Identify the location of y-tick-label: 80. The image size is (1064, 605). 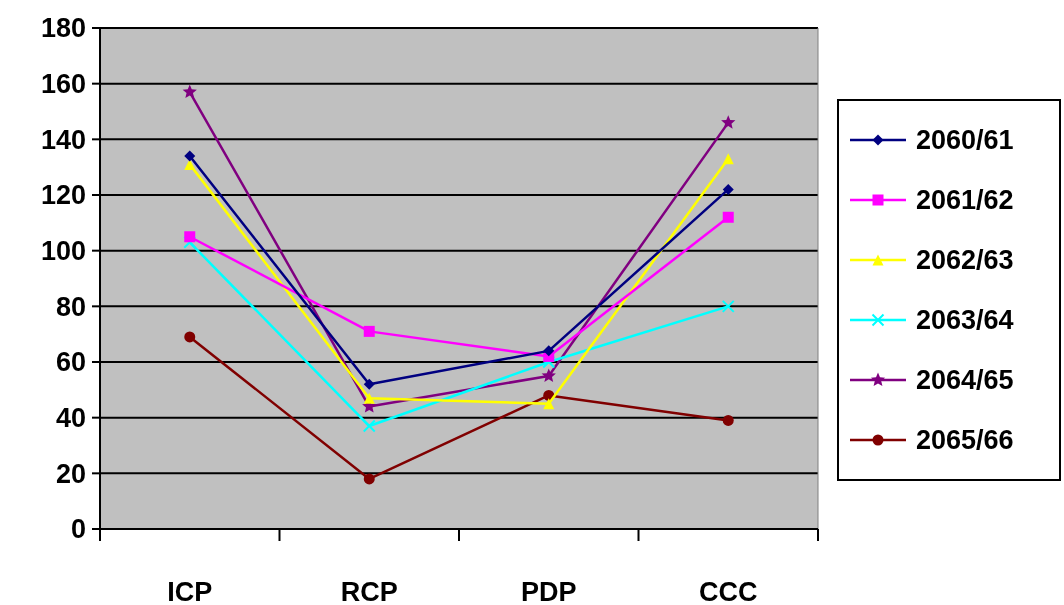
(70, 306).